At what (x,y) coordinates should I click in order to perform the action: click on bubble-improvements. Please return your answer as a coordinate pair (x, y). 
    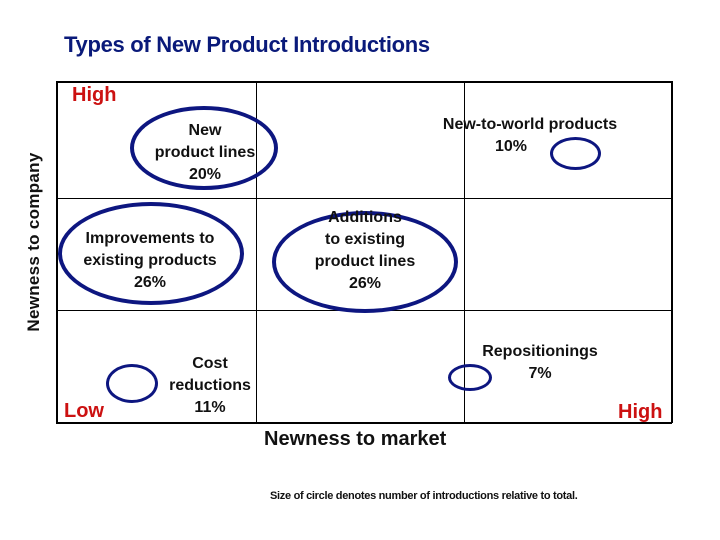
    Looking at the image, I should click on (151, 253).